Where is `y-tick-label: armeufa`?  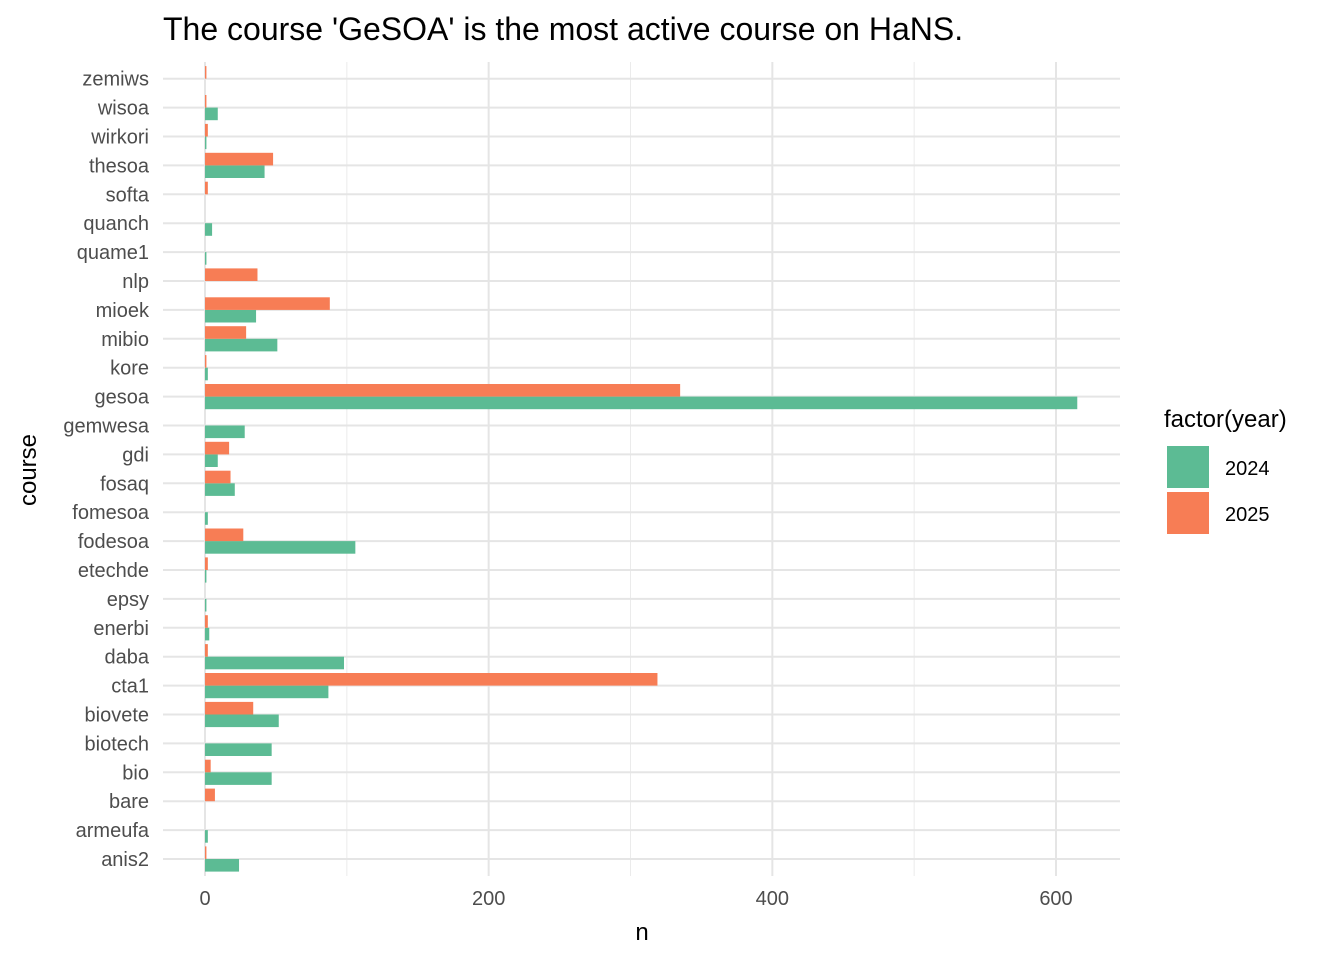 y-tick-label: armeufa is located at coordinates (113, 831).